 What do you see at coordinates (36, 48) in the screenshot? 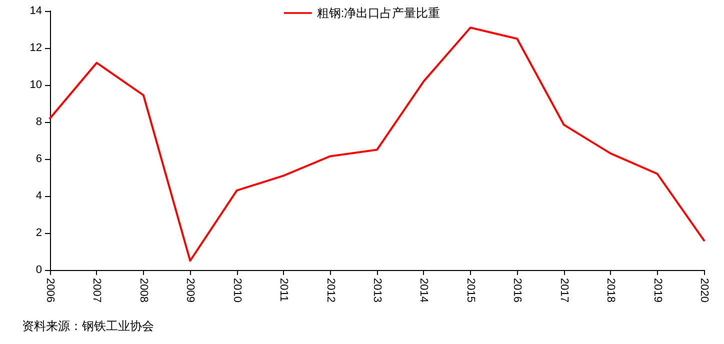
I see `y-tick-label: 12` at bounding box center [36, 48].